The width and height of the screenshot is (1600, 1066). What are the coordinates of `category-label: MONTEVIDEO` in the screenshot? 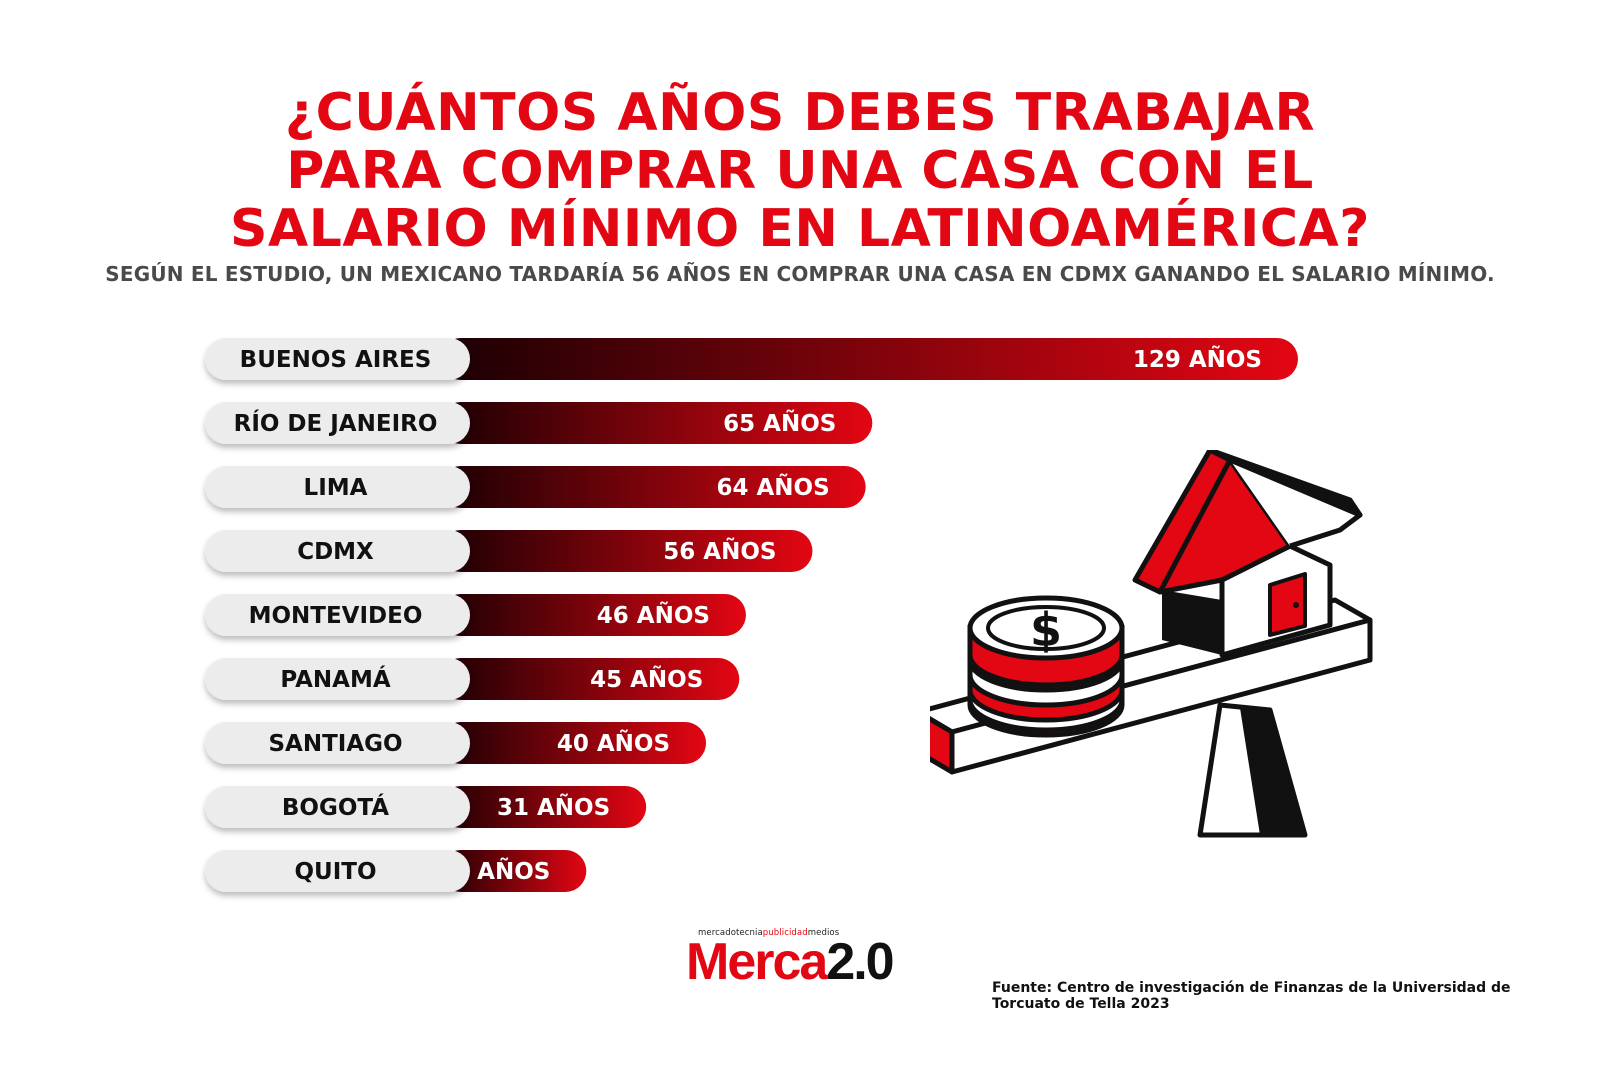 It's located at (336, 616).